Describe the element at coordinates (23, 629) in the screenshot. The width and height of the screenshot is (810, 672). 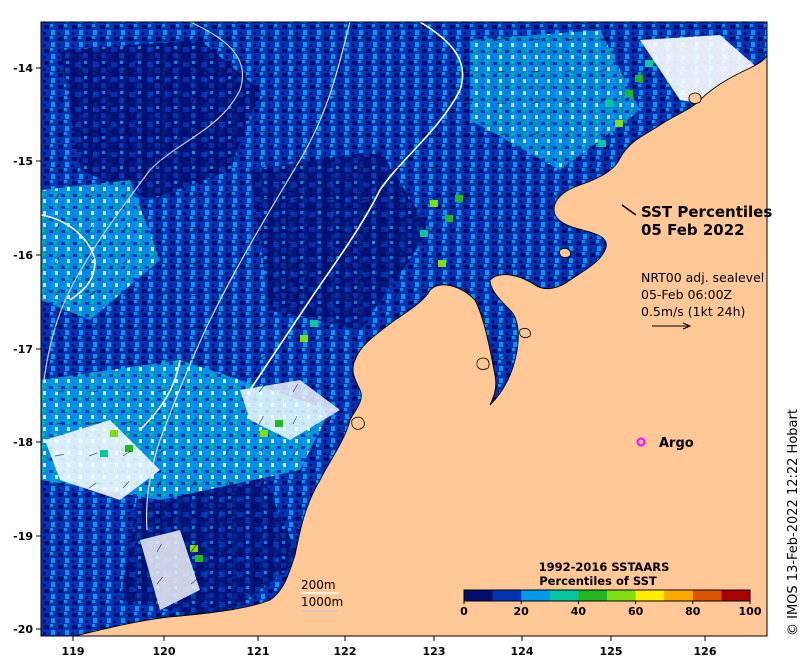
I see `y-tick-label: -20` at that location.